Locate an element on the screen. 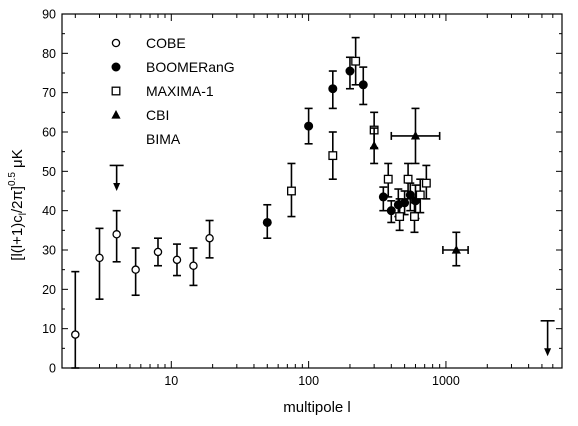 Image resolution: width=578 pixels, height=426 pixels. x-tick-label: 100 is located at coordinates (308, 381).